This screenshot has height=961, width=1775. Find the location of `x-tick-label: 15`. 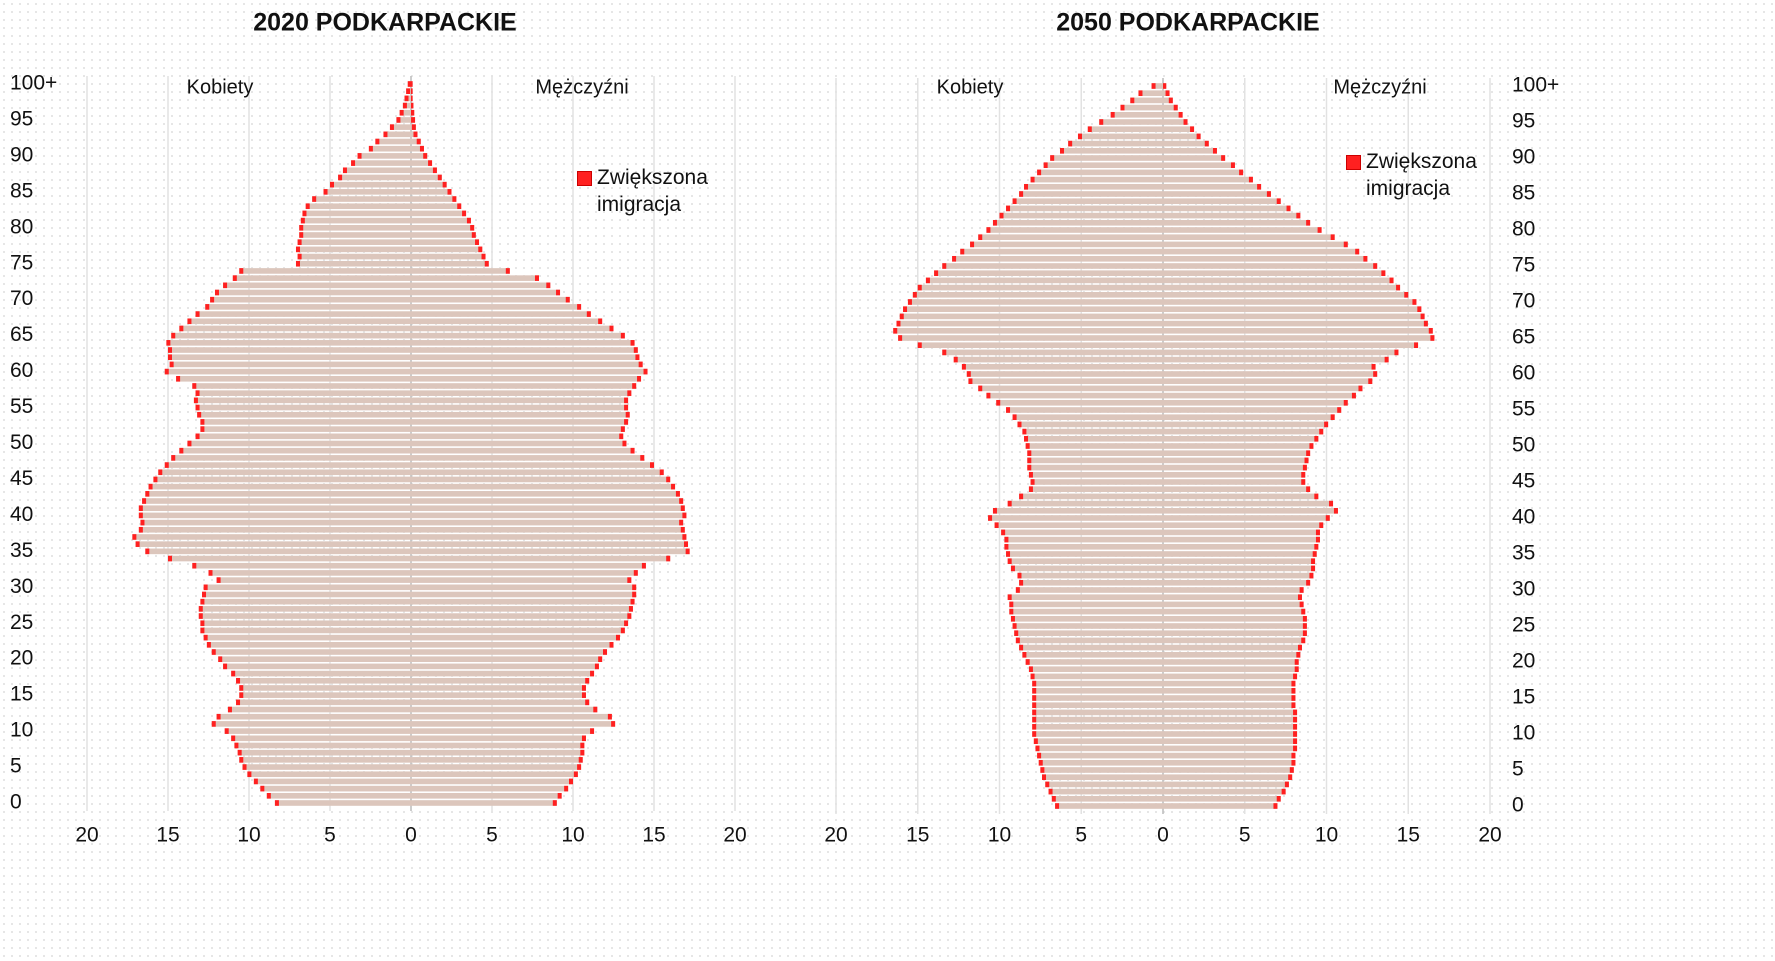

x-tick-label: 15 is located at coordinates (1408, 835).